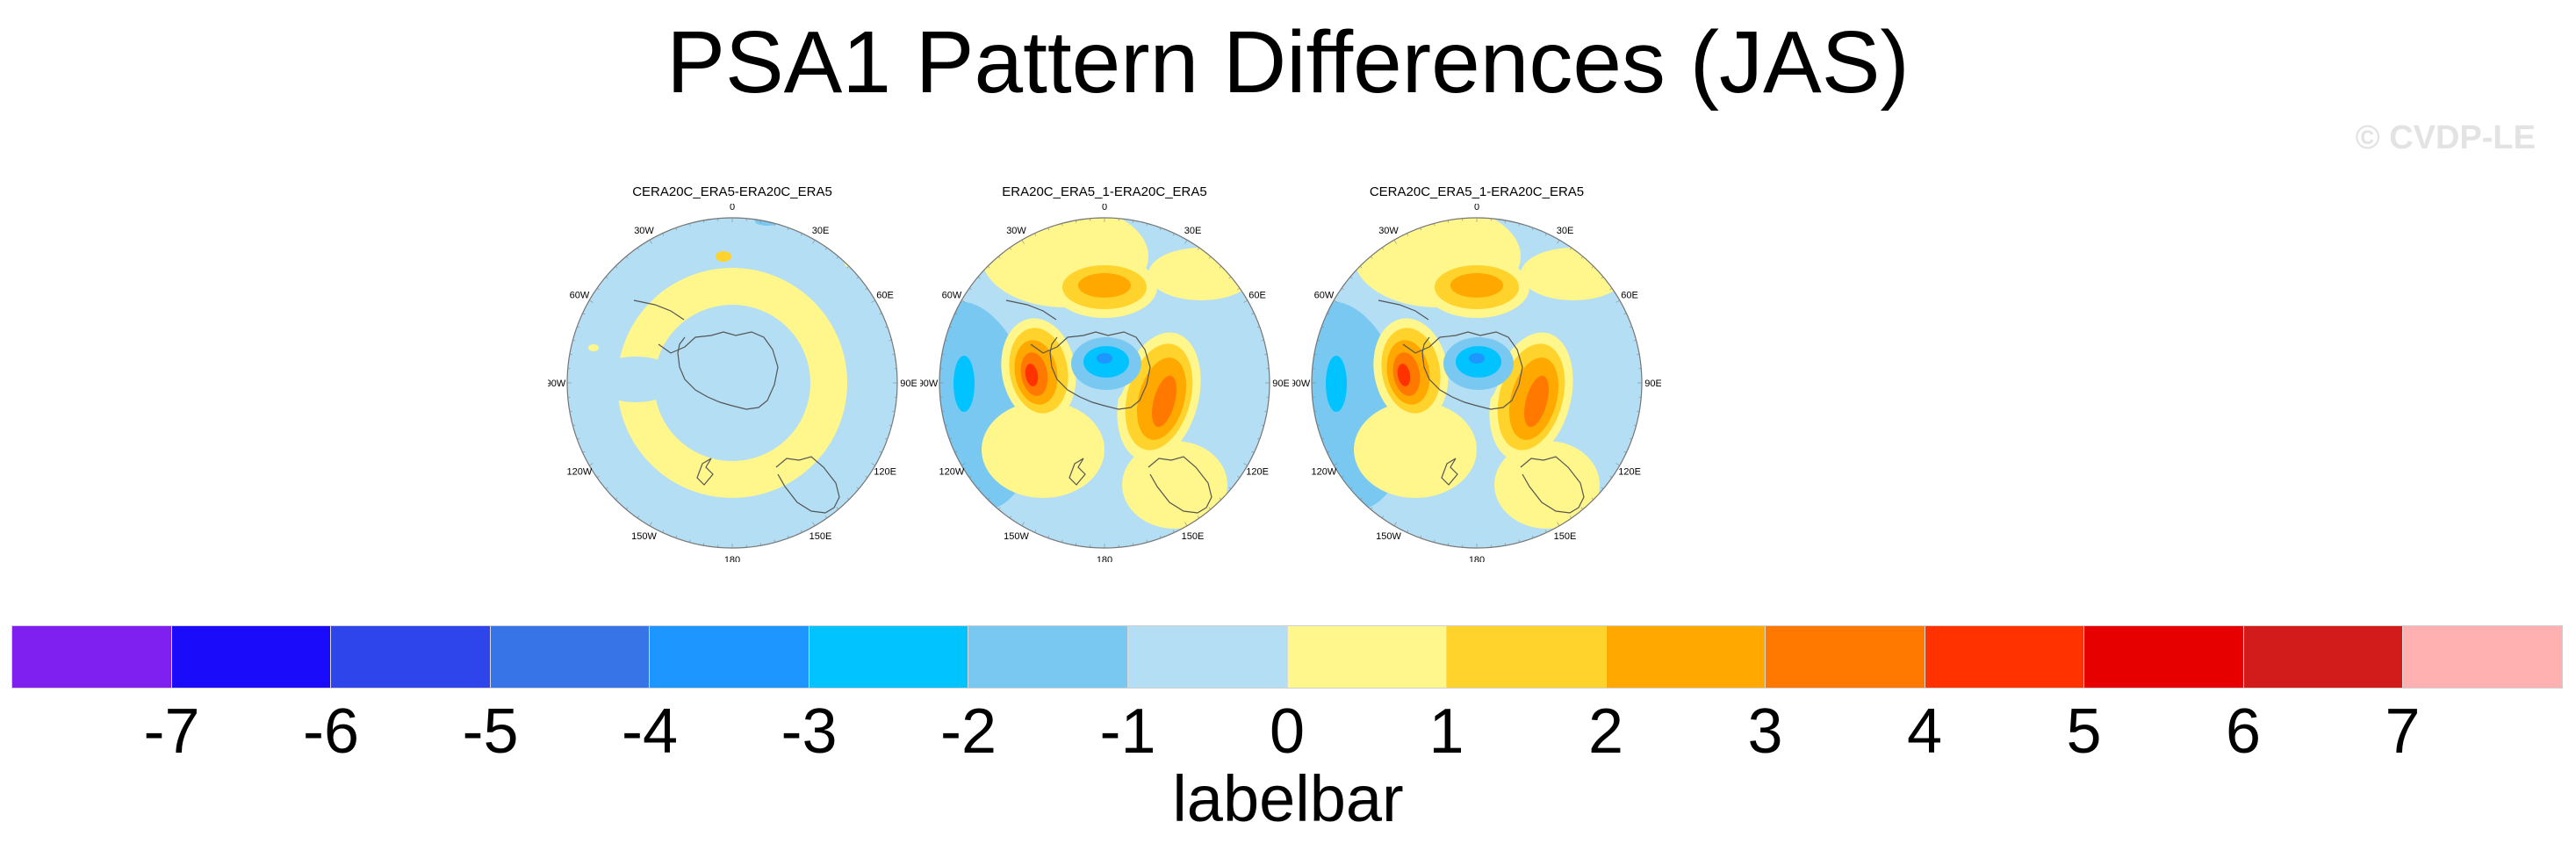 This screenshot has height=851, width=2576. What do you see at coordinates (2084, 731) in the screenshot?
I see `labelbar-tick-label: 5` at bounding box center [2084, 731].